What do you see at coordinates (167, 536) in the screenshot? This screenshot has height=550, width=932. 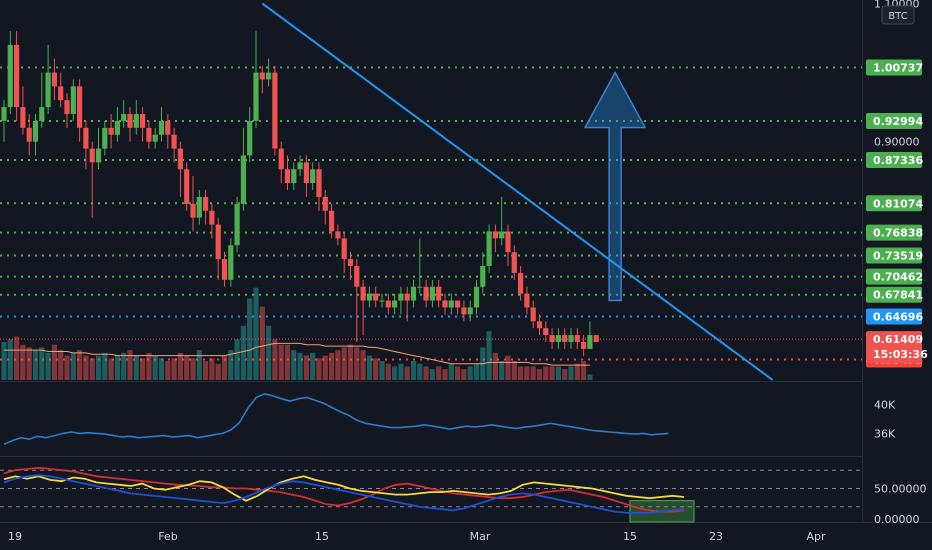 I see `x-tick-label: Feb` at bounding box center [167, 536].